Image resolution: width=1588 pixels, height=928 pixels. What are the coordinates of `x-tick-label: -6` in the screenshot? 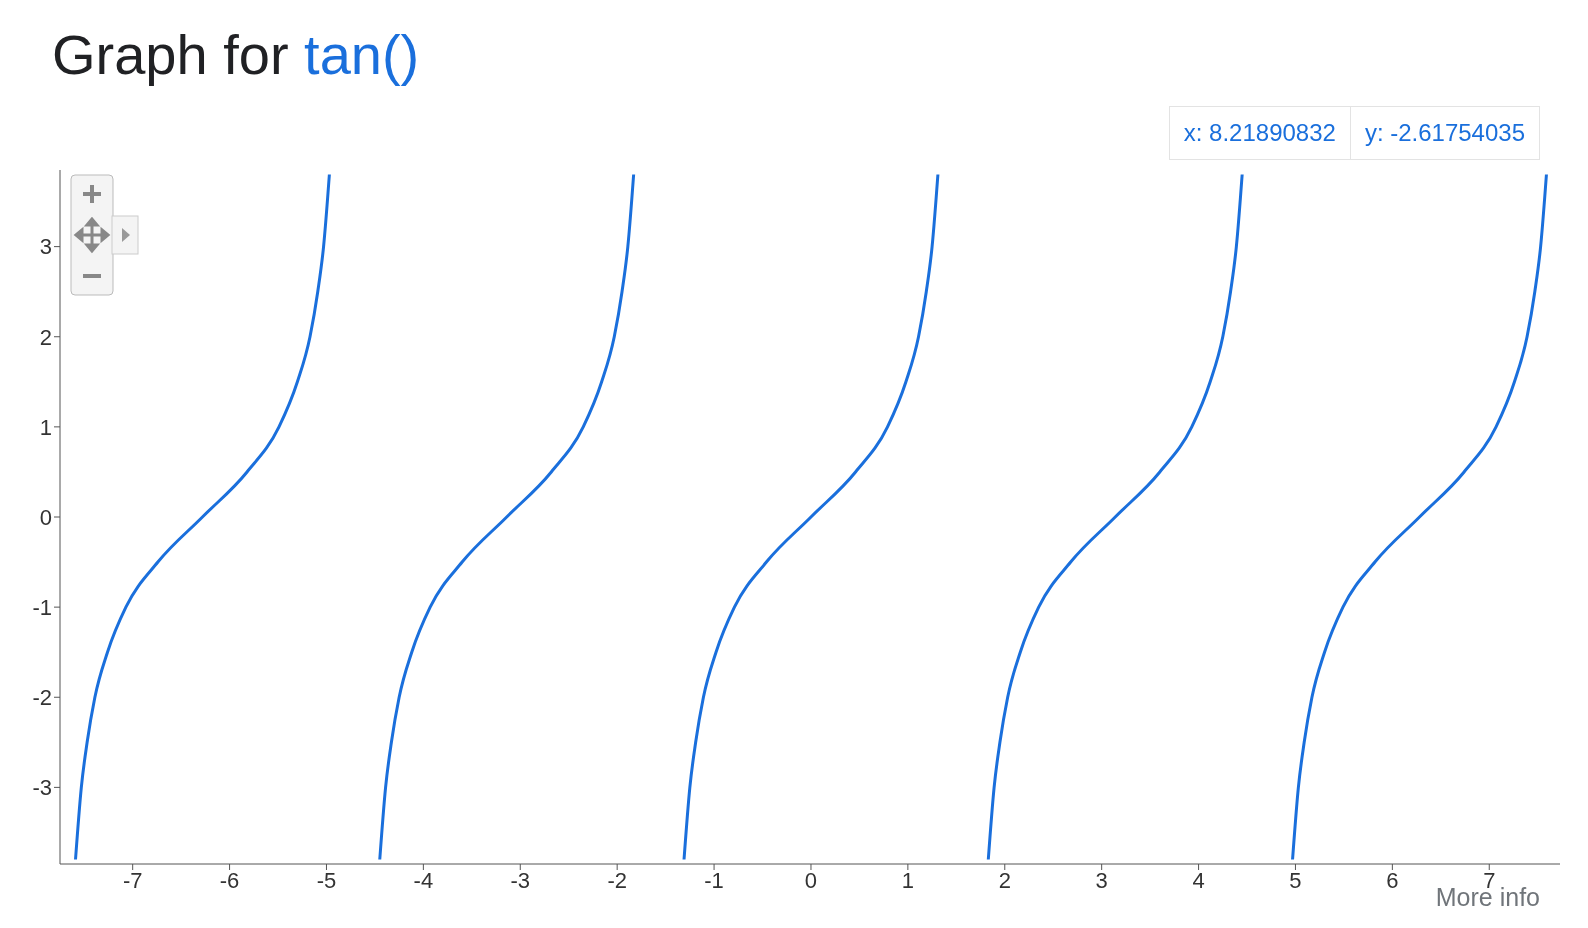 It's located at (229, 880).